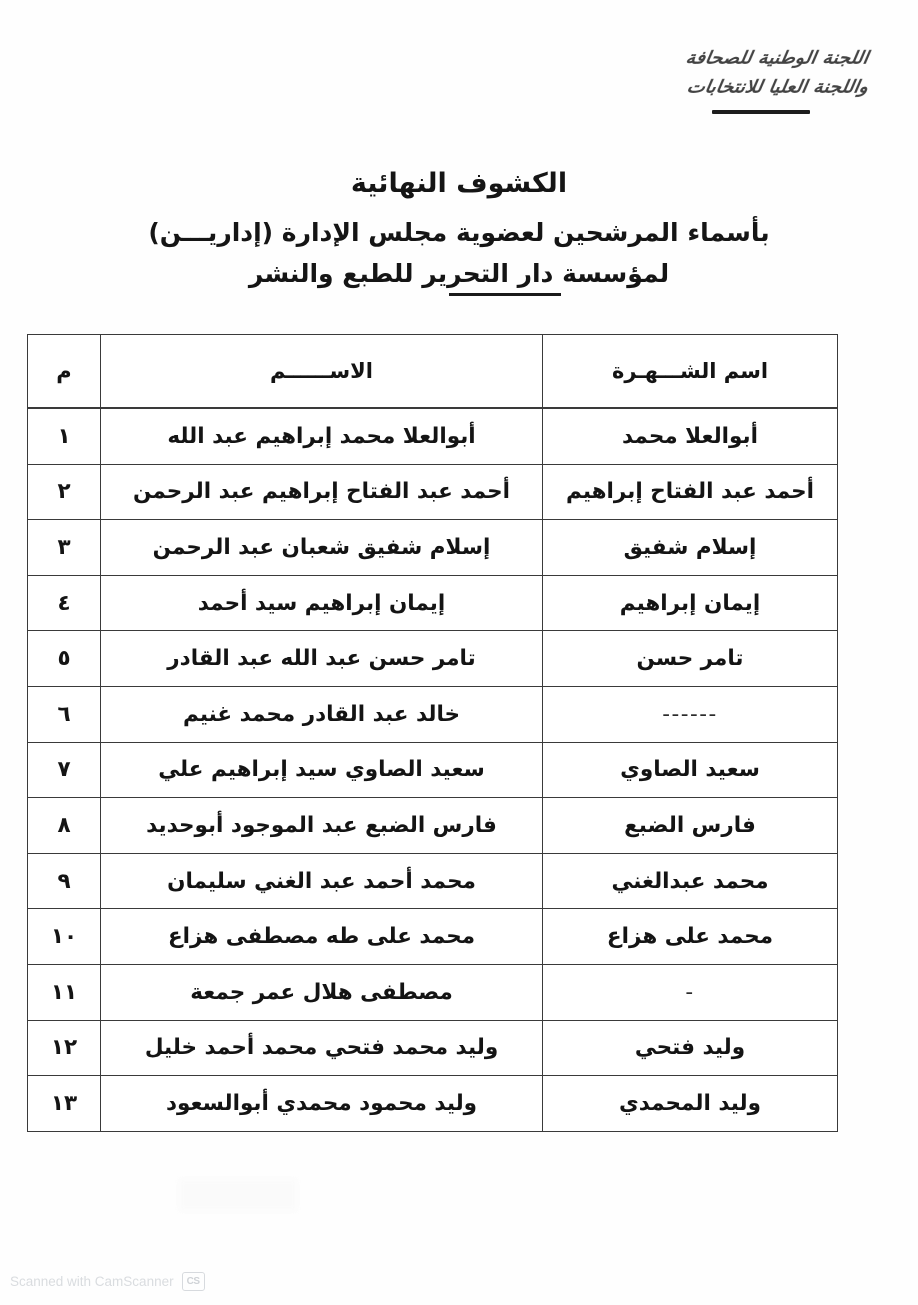 This screenshot has width=918, height=1305. Describe the element at coordinates (64, 714) in the screenshot. I see `cell-index: ٦` at that location.